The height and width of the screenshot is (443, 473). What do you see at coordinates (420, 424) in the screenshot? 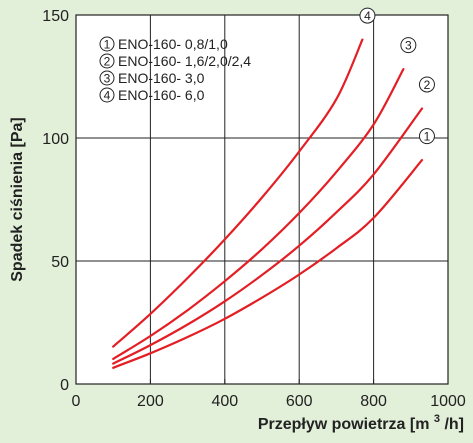
I see `x-axis-unit-prefix: [m` at bounding box center [420, 424].